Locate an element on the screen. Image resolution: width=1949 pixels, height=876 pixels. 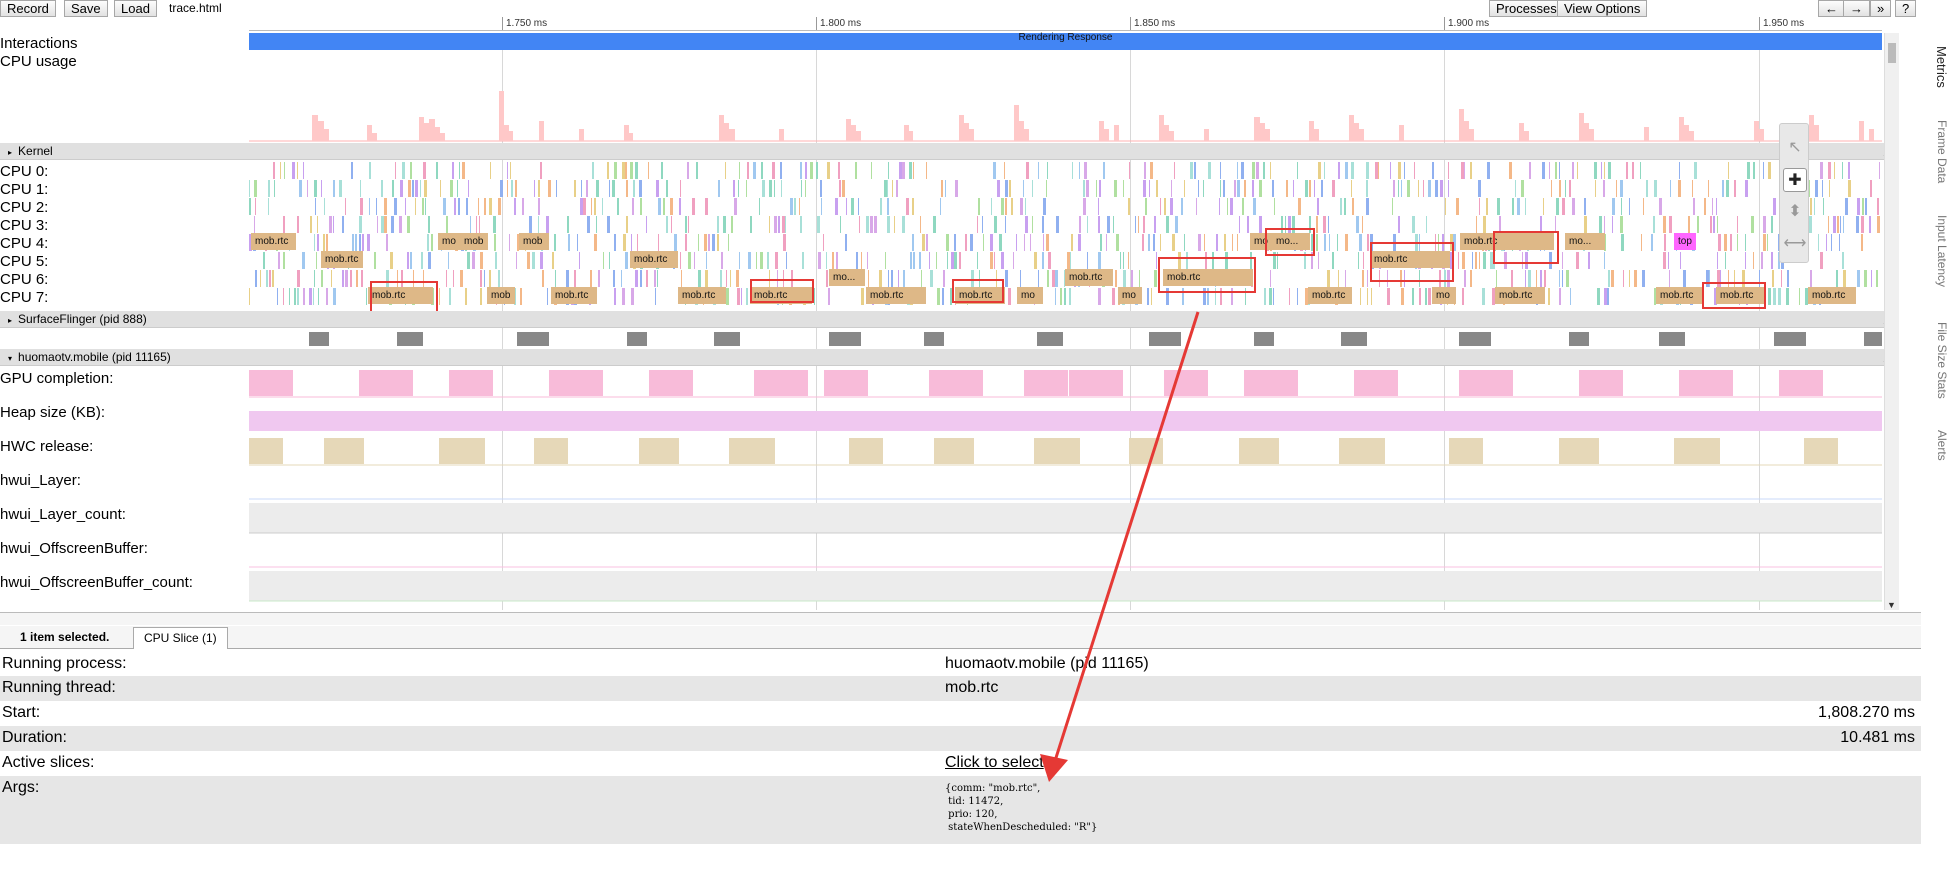
tab-cpu-slice: CPU Slice (1) is located at coordinates (180, 638).